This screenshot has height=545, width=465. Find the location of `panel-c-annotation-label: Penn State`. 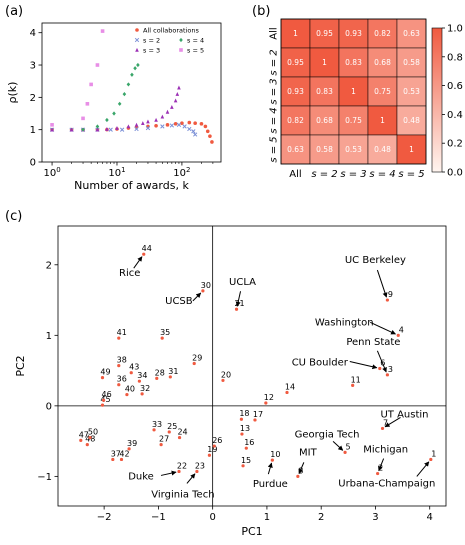

panel-c-annotation-label: Penn State is located at coordinates (373, 342).